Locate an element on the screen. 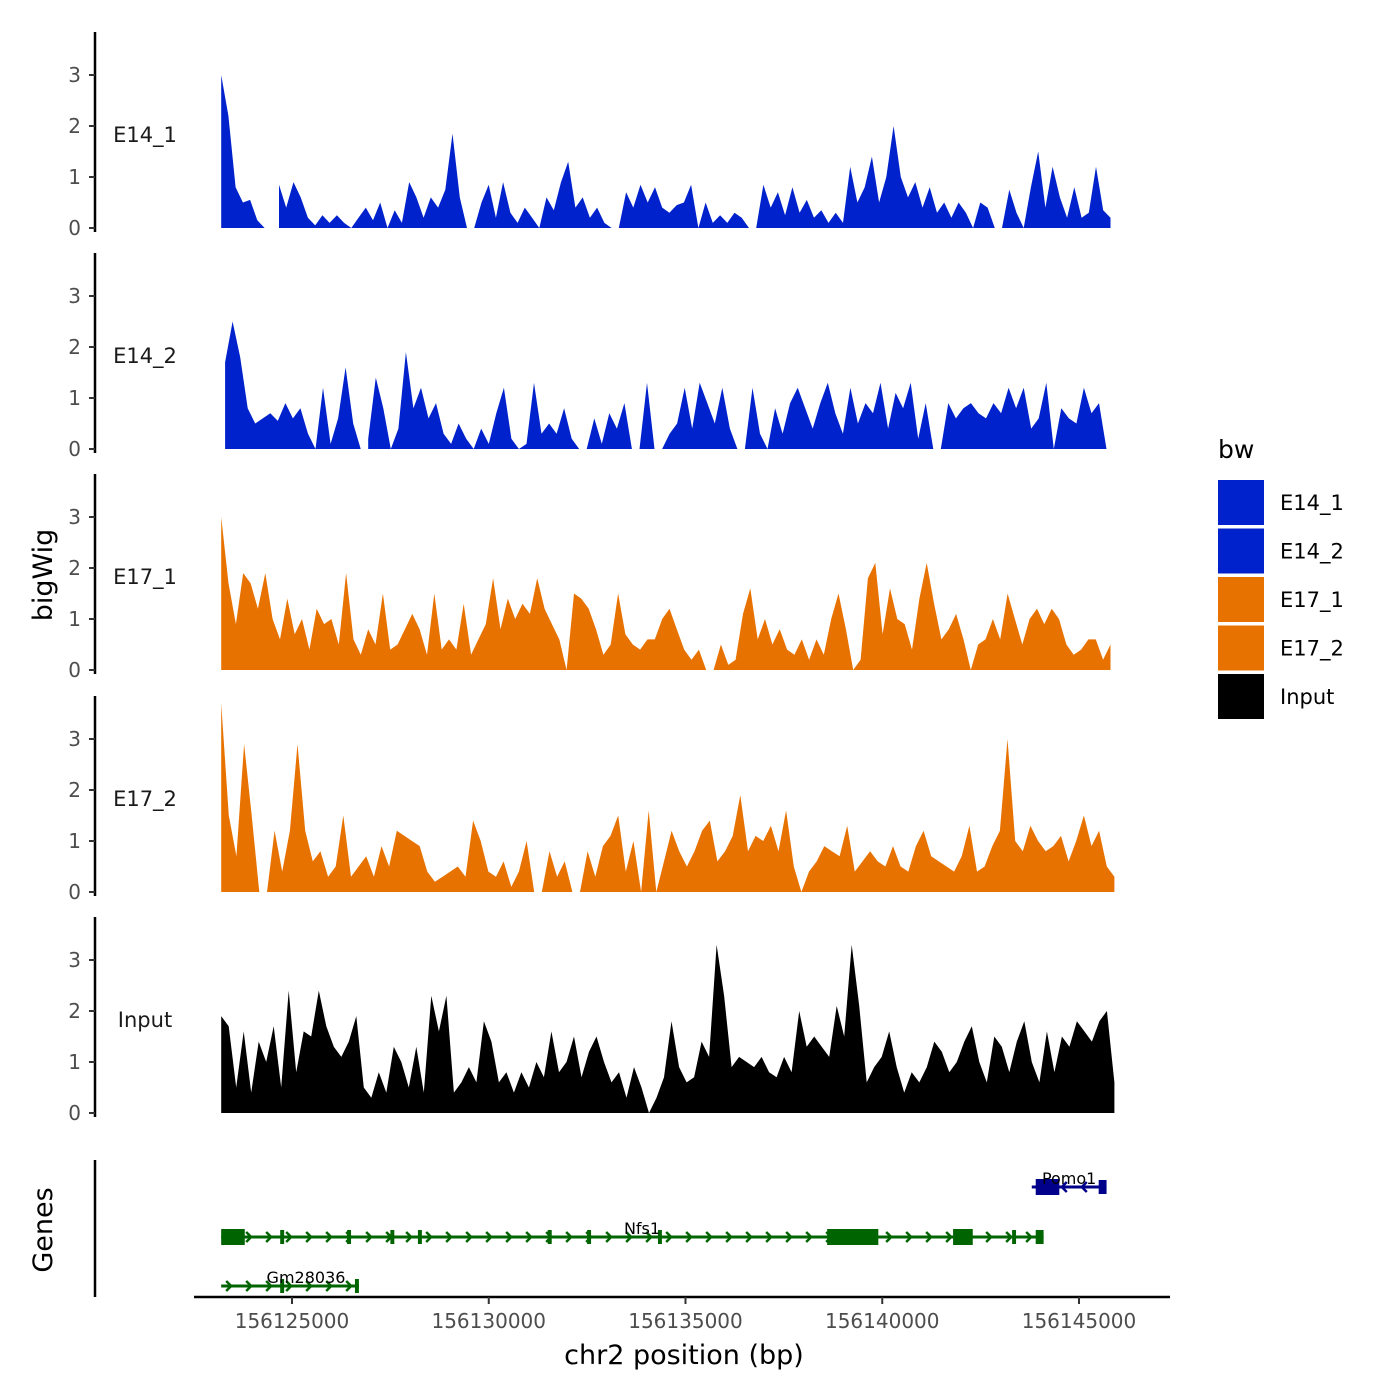  legend-label: E14_1 is located at coordinates (1312, 503).